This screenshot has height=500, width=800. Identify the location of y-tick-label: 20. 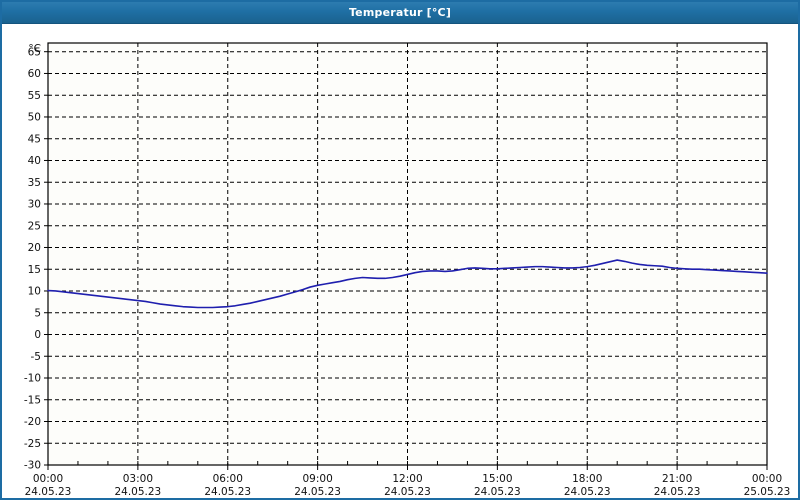
(34, 248).